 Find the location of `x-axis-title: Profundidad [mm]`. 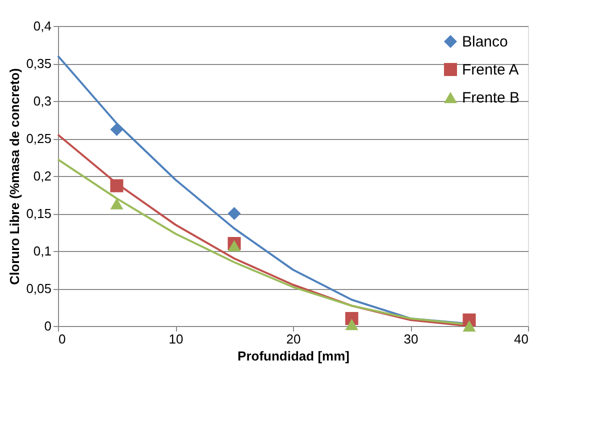

x-axis-title: Profundidad [mm] is located at coordinates (294, 356).